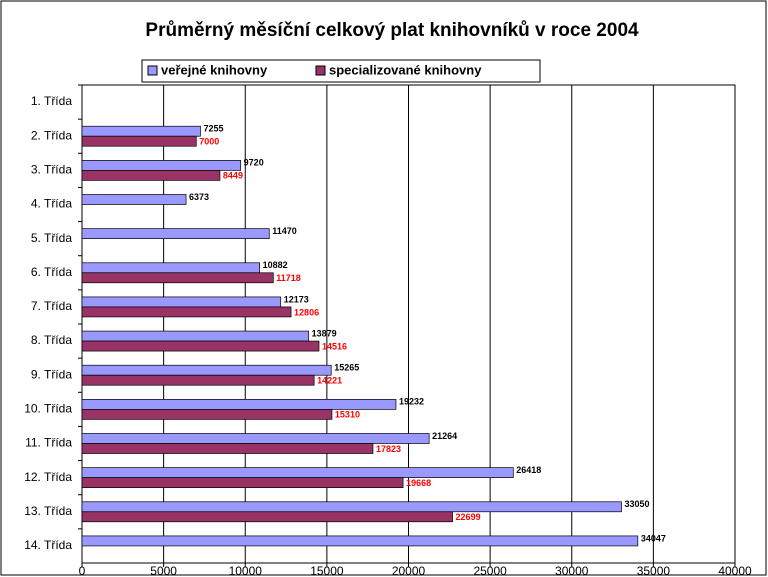 This screenshot has width=768, height=577. Describe the element at coordinates (654, 570) in the screenshot. I see `x-tick-label: 35000` at that location.